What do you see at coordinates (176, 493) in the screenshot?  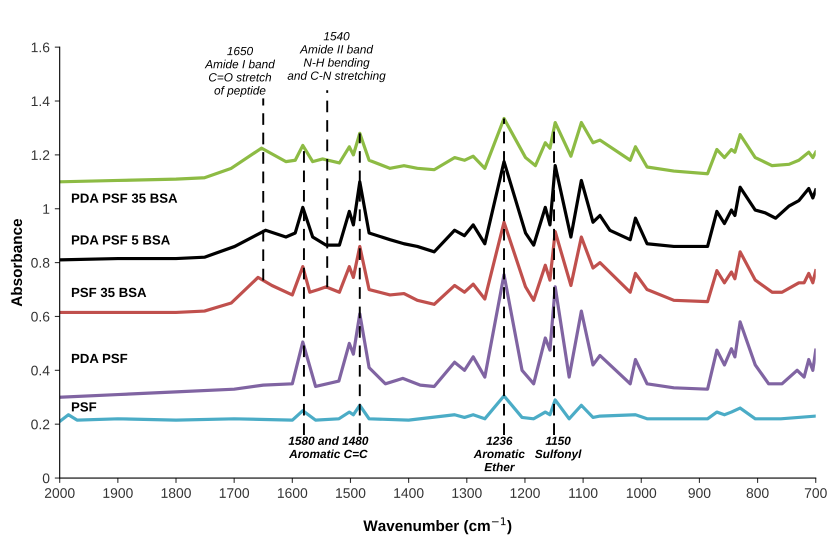 I see `x-tick-label: 1800` at bounding box center [176, 493].